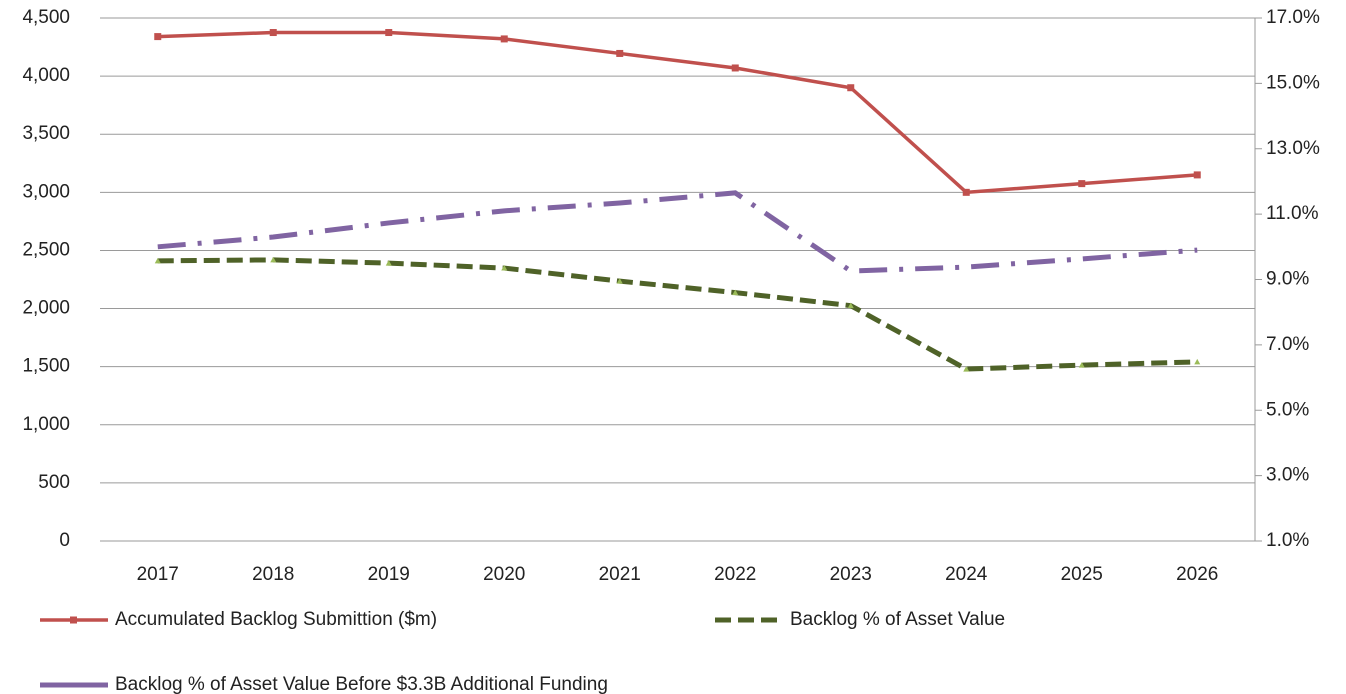 This screenshot has height=694, width=1346. I want to click on y-tick-label: 4,500, so click(46, 17).